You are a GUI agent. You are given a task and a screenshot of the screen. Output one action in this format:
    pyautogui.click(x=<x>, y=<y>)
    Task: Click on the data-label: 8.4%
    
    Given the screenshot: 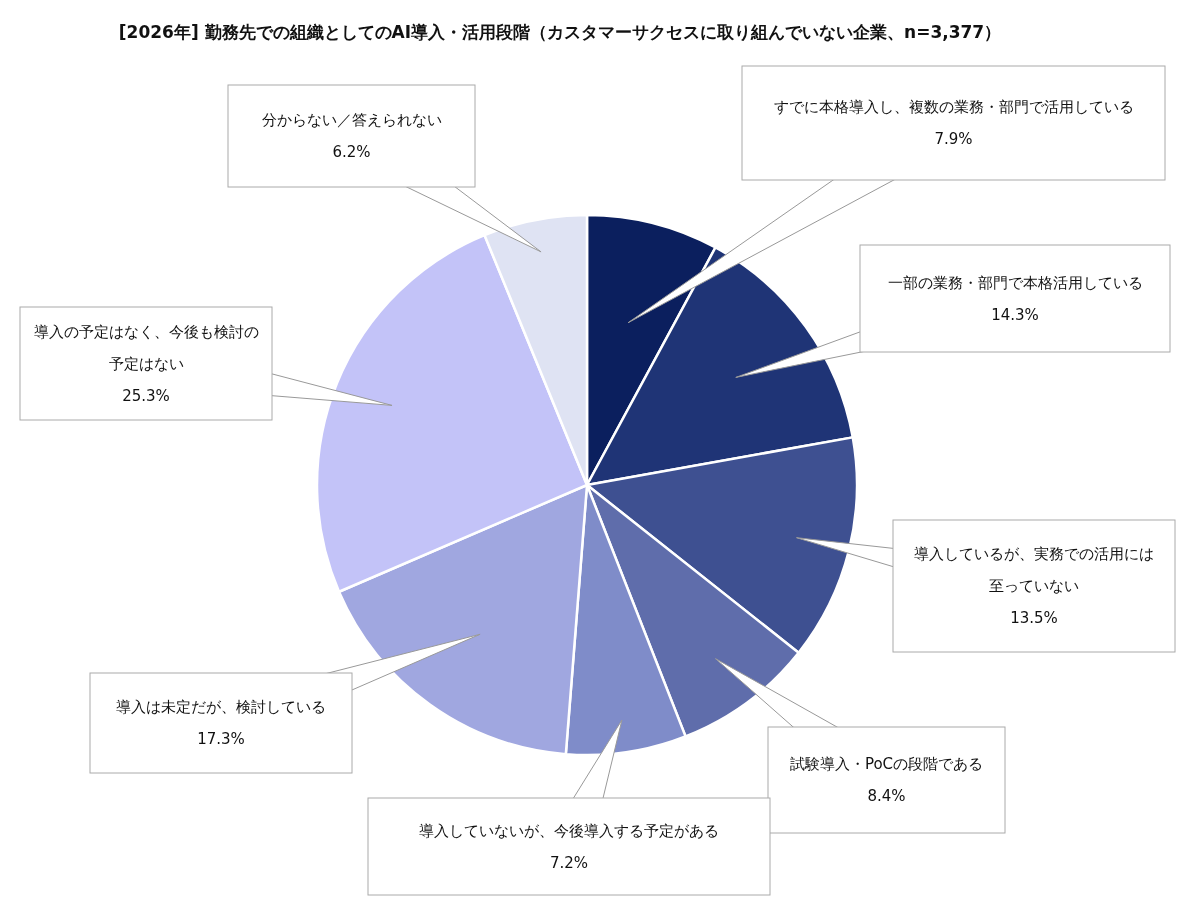 What is the action you would take?
    pyautogui.click(x=886, y=796)
    